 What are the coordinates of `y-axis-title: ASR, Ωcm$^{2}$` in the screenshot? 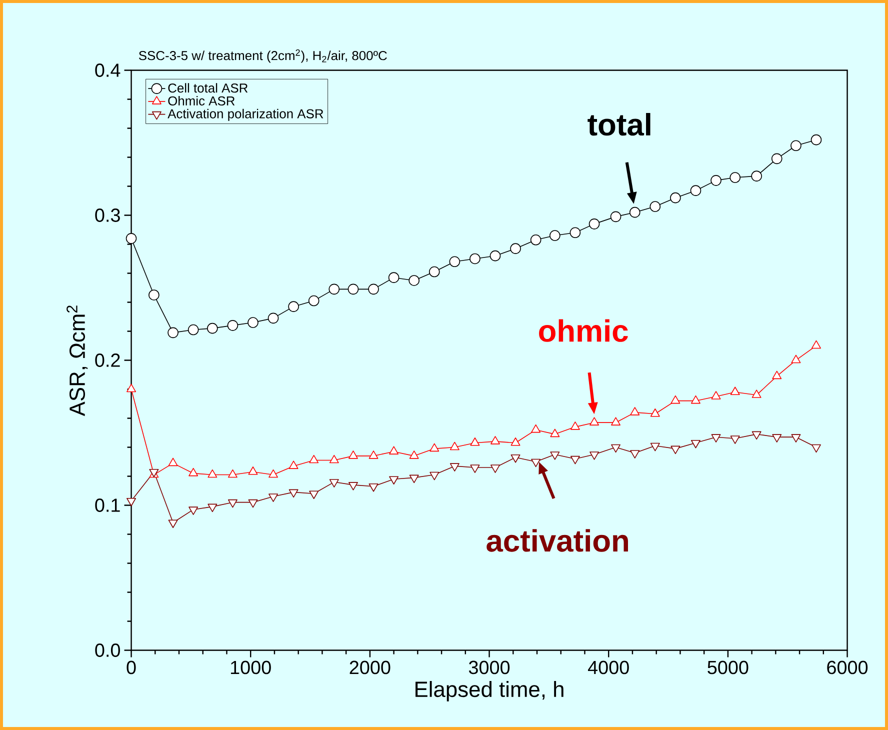 It's located at (77, 361).